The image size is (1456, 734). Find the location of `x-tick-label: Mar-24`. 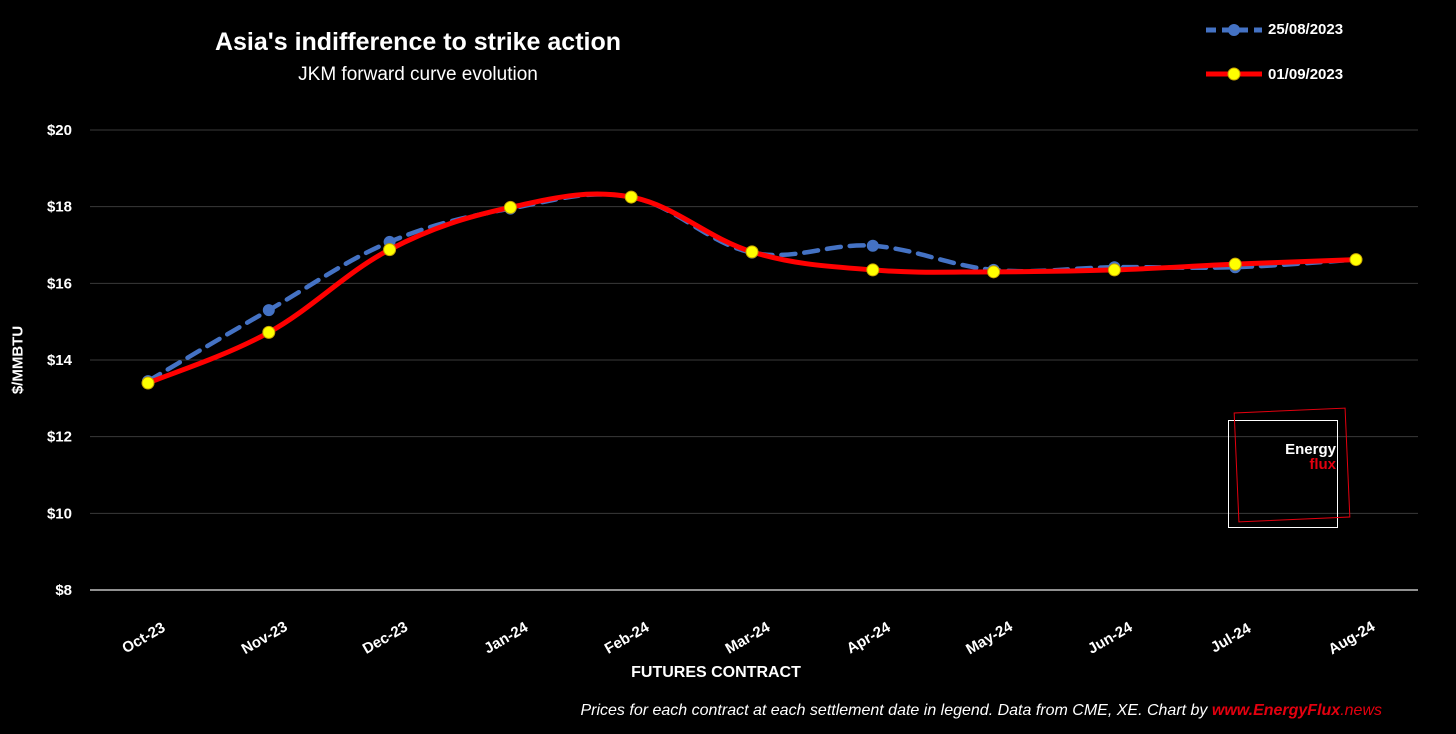

x-tick-label: Mar-24 is located at coordinates (748, 637).